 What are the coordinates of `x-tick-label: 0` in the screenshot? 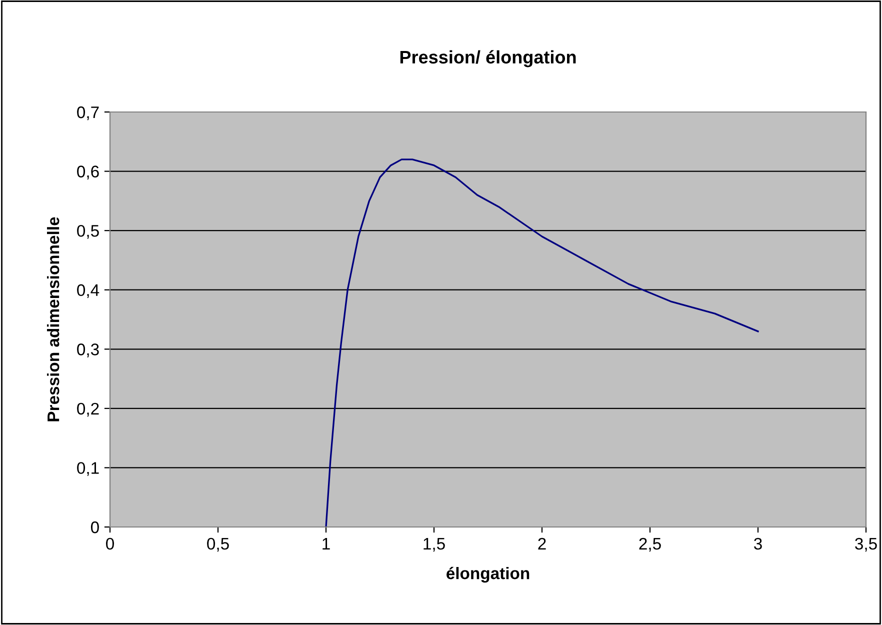 It's located at (110, 544).